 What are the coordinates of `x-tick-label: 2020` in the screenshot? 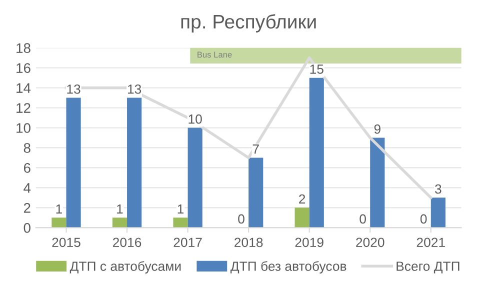 It's located at (370, 243).